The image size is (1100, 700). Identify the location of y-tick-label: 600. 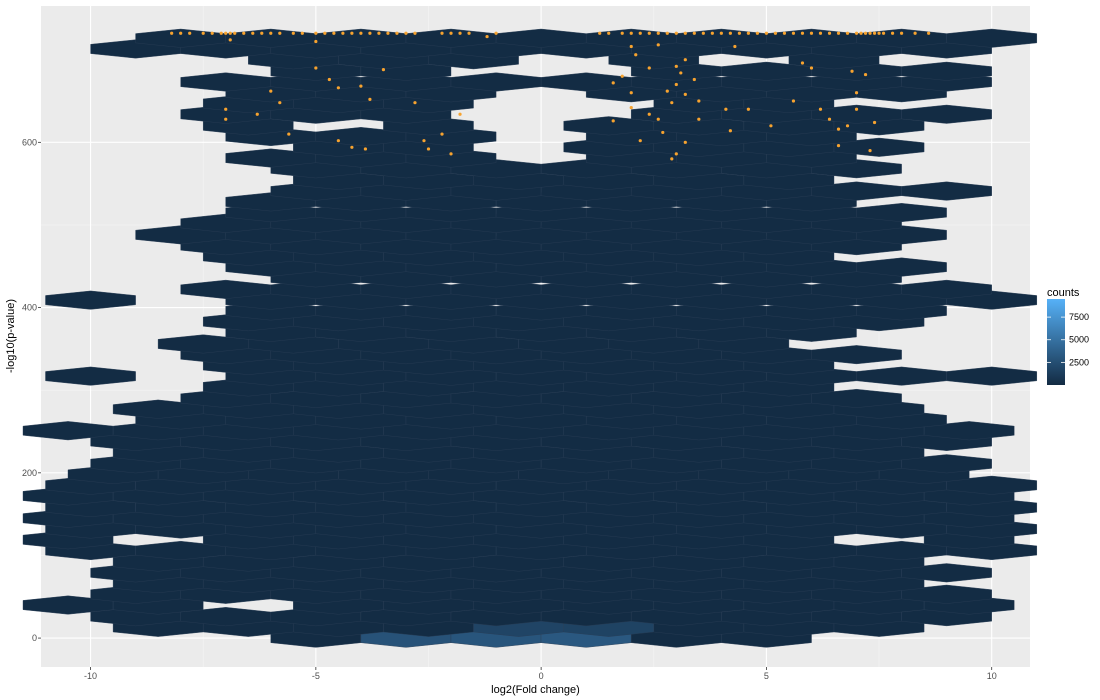
(29, 142).